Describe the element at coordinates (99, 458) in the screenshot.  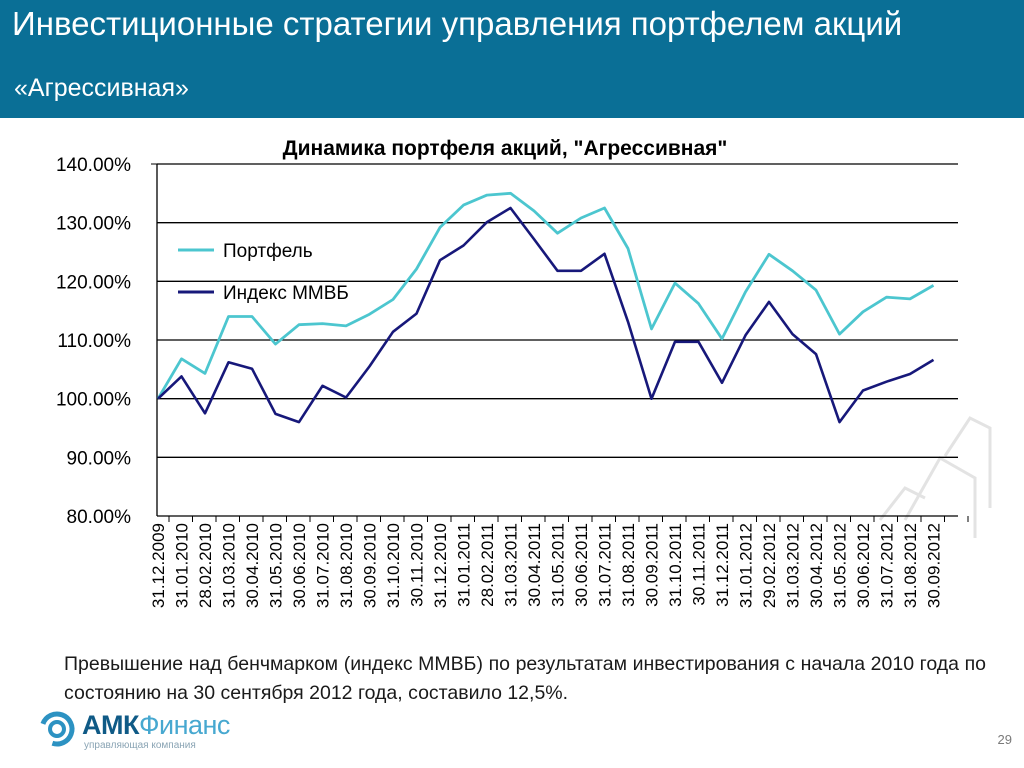
I see `y-tick-label: 90.00%` at that location.